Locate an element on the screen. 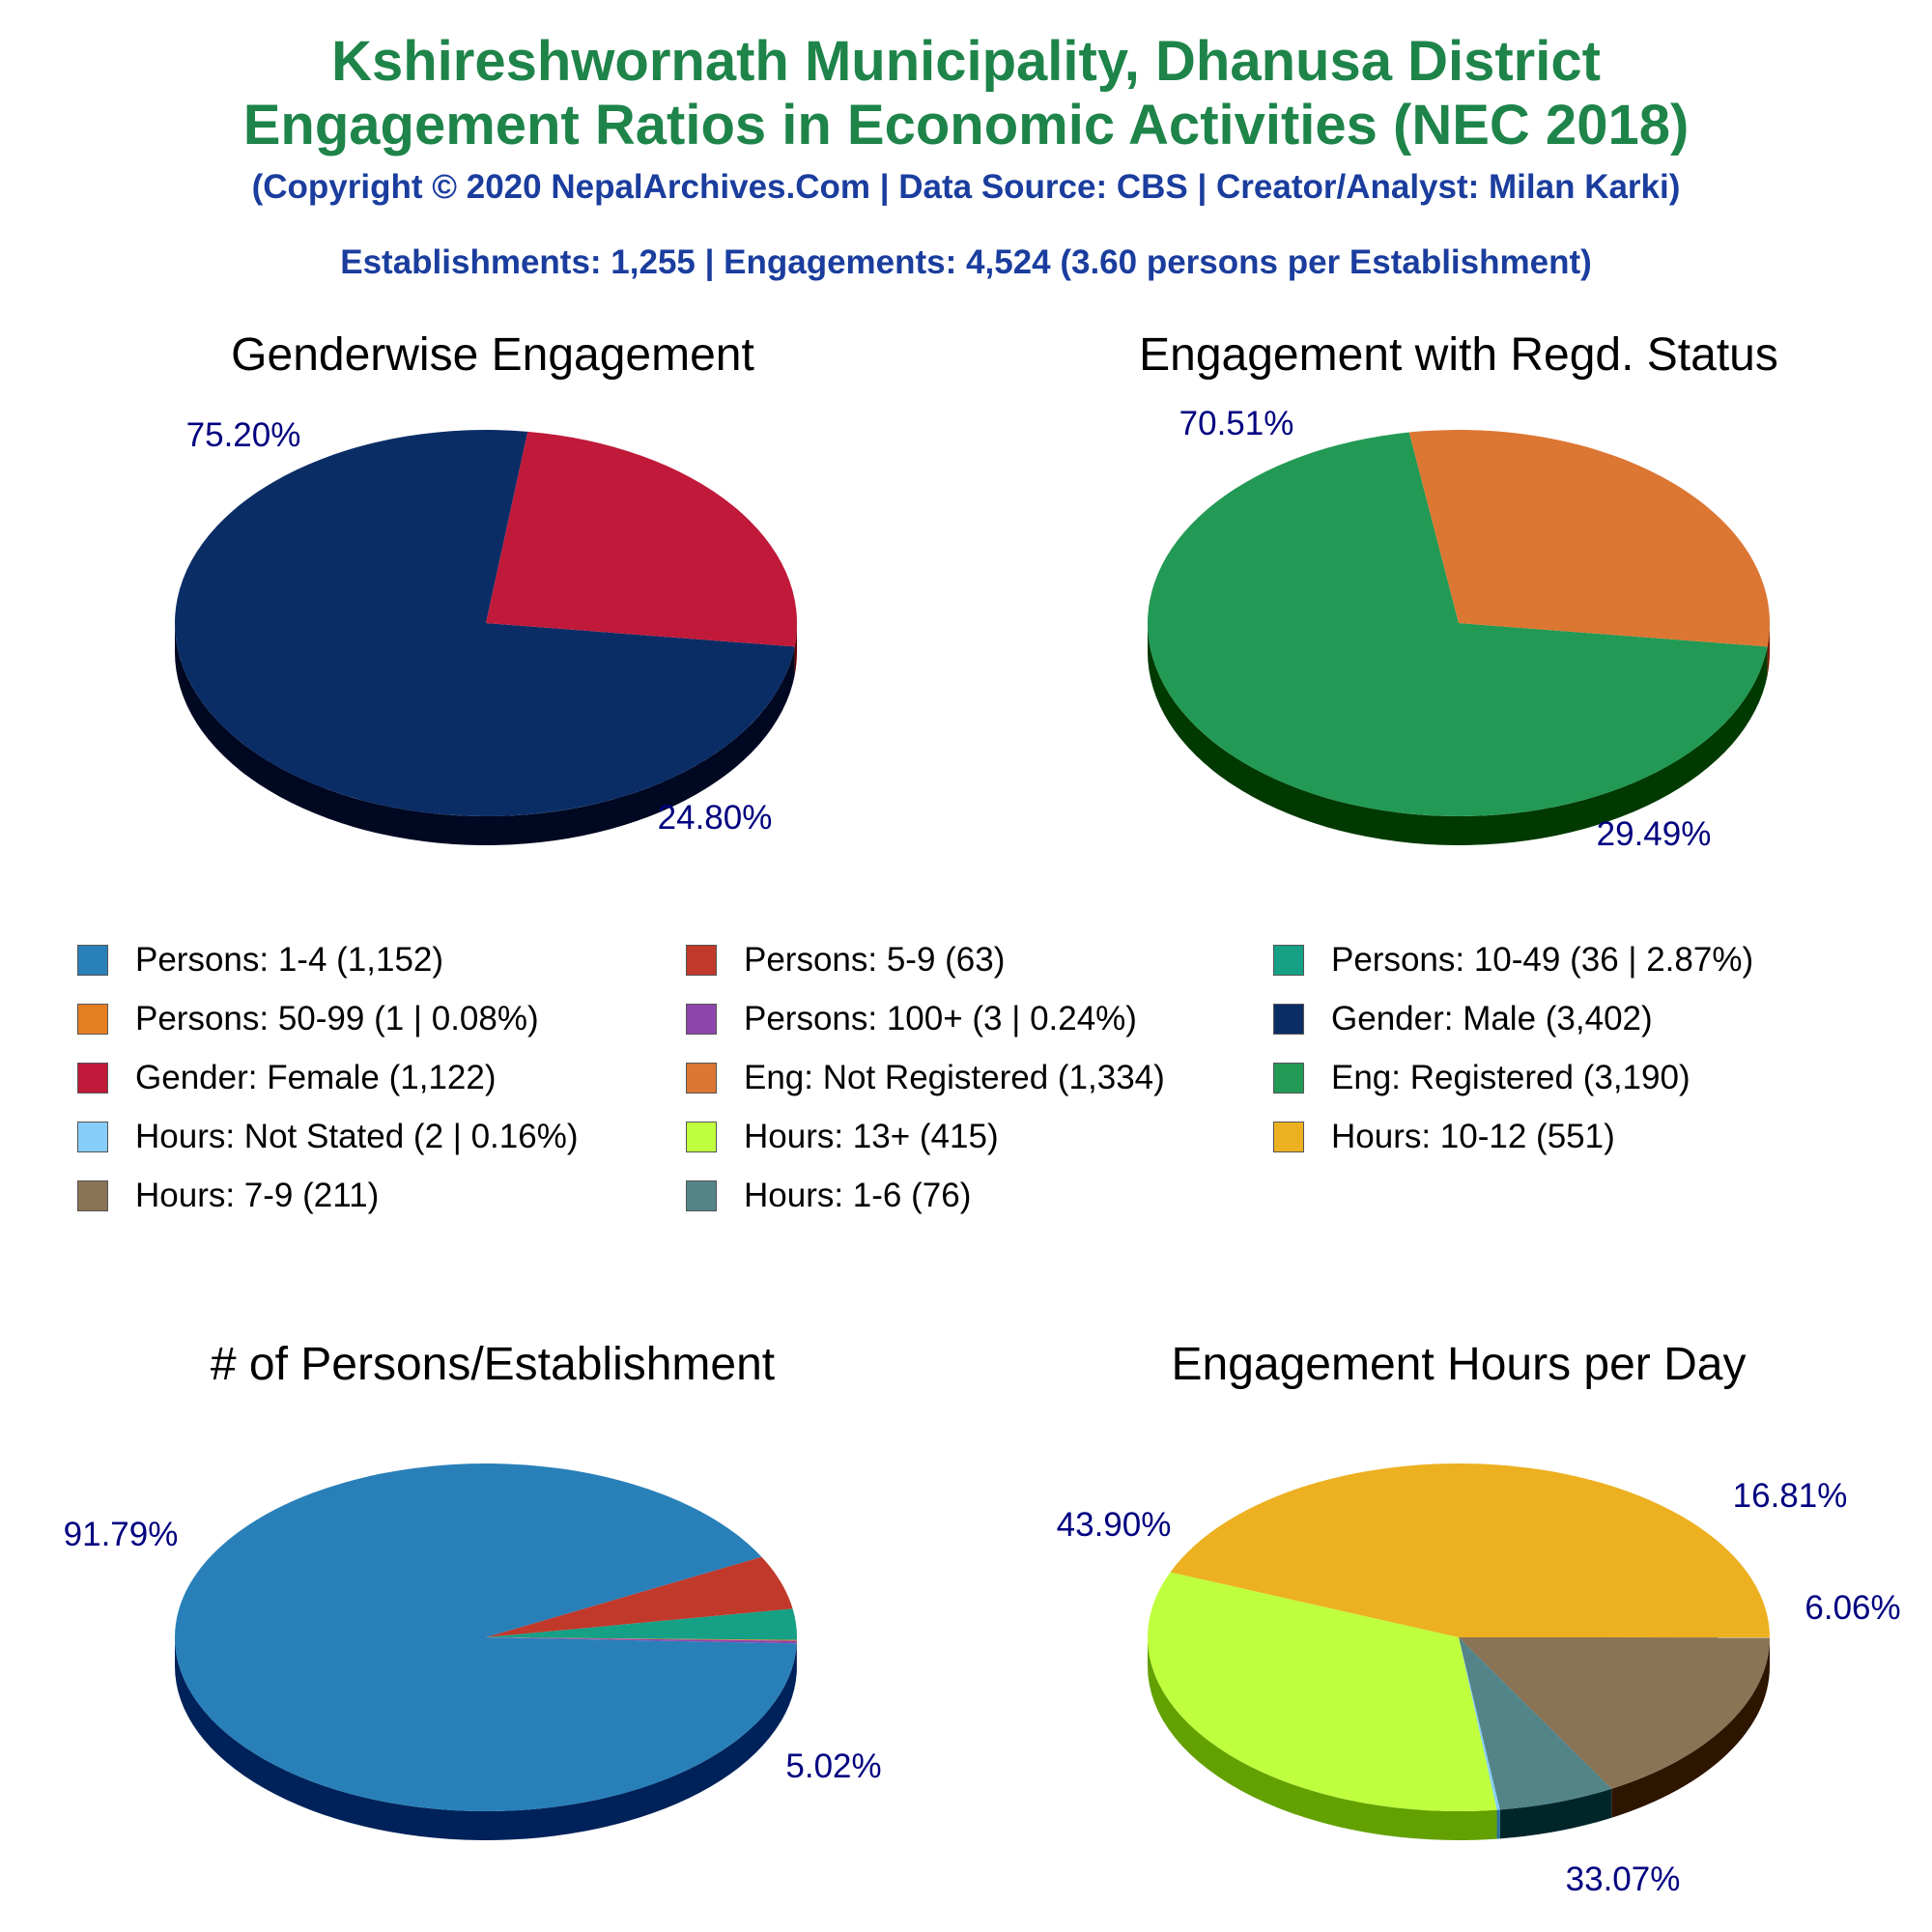  legend-label: Persons: 100+ (3 | 0.24%) is located at coordinates (940, 1018).